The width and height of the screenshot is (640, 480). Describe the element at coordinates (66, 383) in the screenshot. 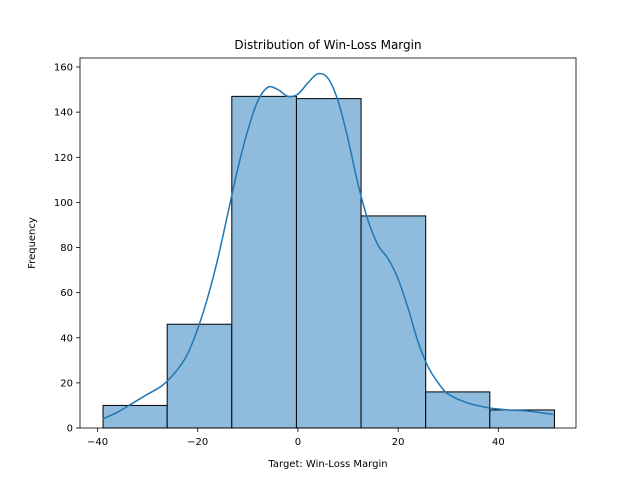

I see `y-tick-label: 20` at that location.